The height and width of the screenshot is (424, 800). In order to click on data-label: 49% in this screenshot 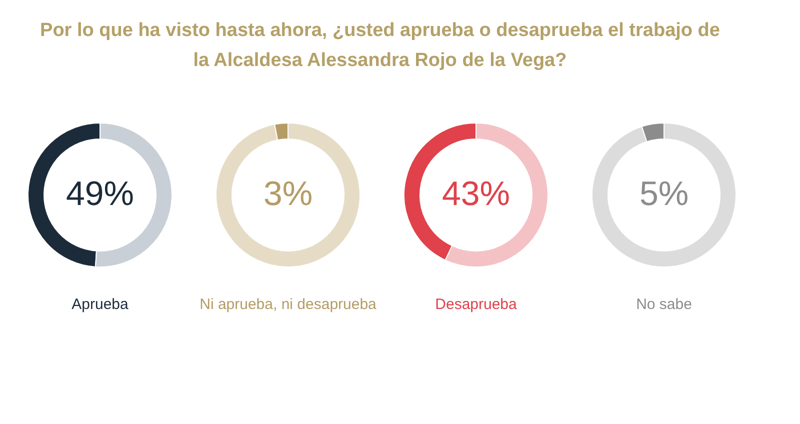, I will do `click(100, 194)`.